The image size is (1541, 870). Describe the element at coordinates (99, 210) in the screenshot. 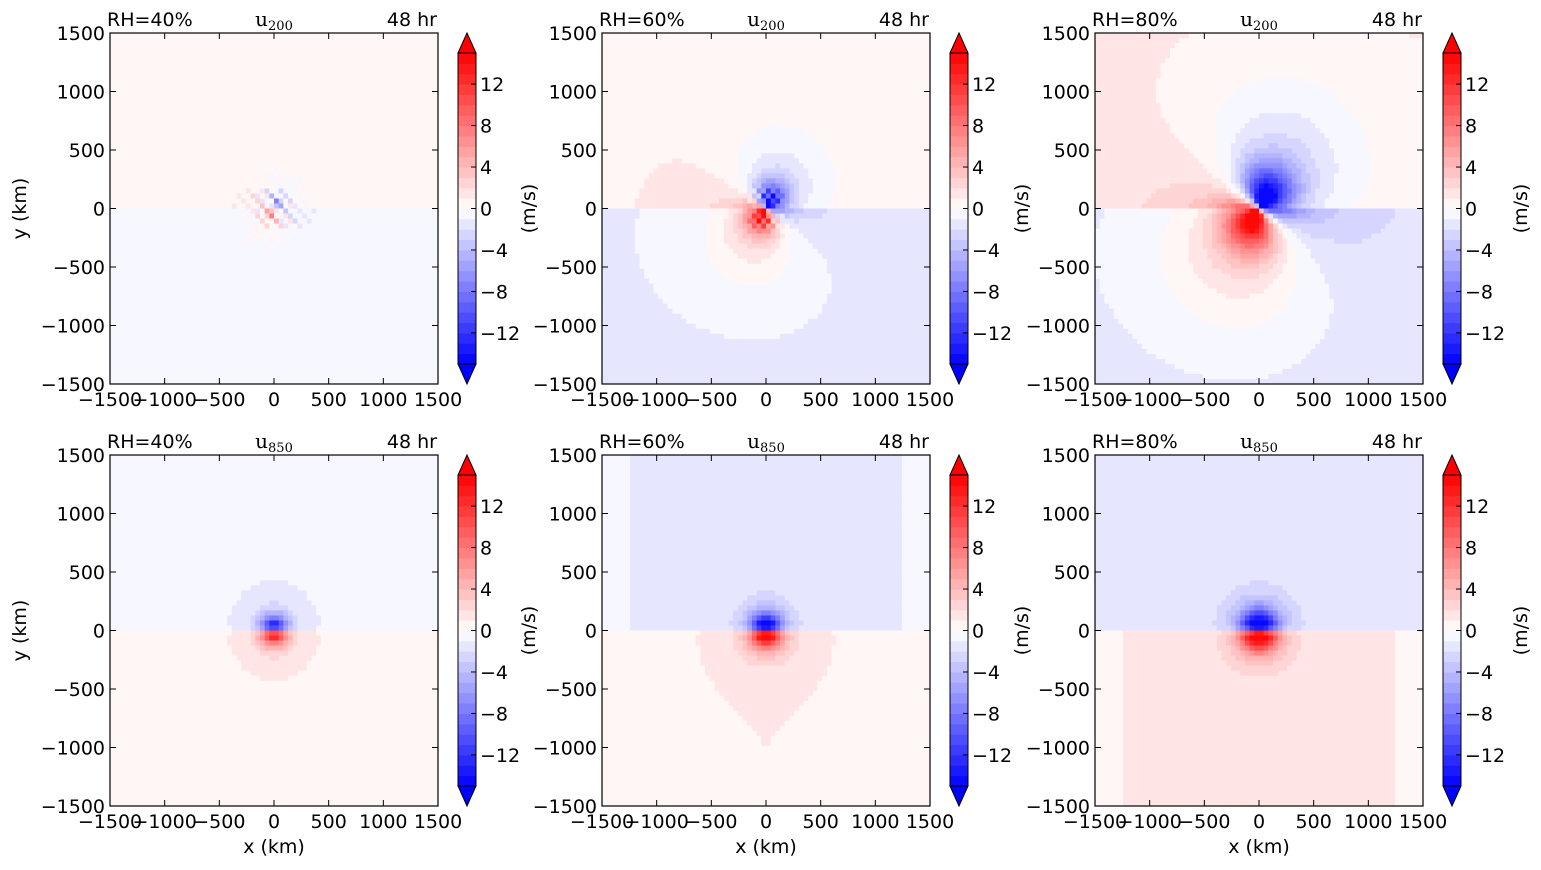

I see `y-tick-label: 0` at that location.